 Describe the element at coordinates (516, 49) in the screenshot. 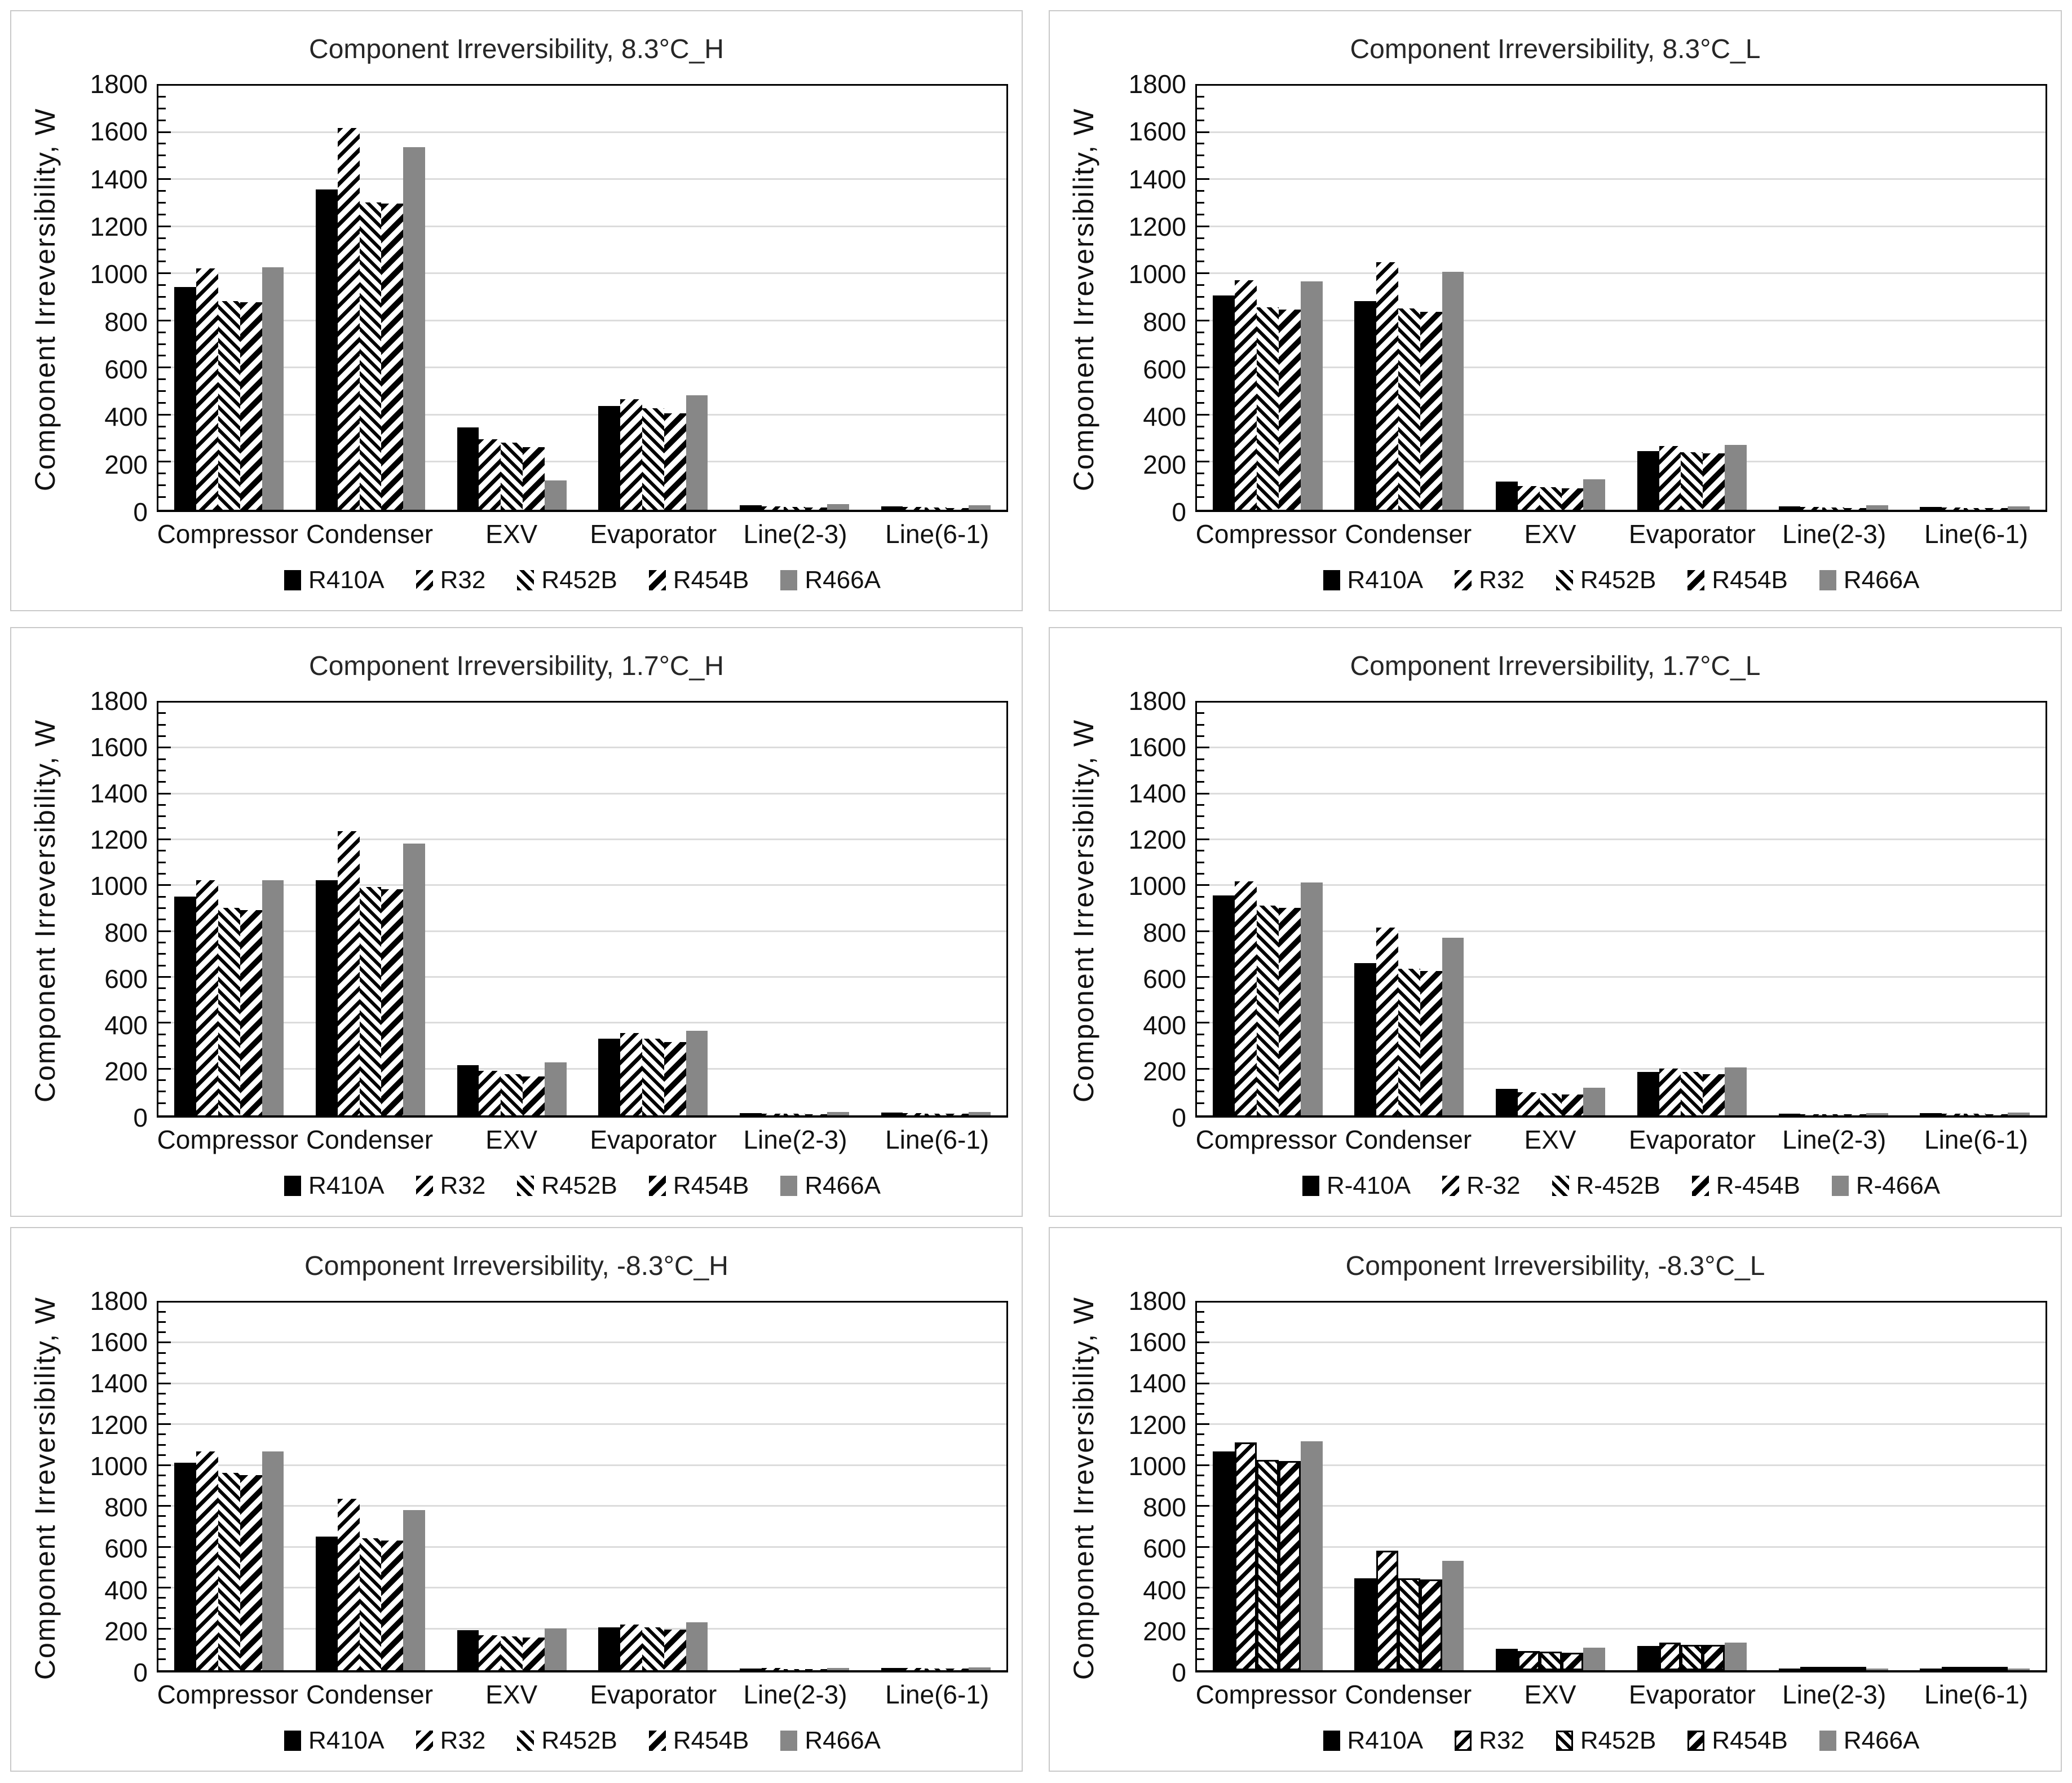

I see `chart-title: Component Irreversibility, 8.3°C_H` at that location.